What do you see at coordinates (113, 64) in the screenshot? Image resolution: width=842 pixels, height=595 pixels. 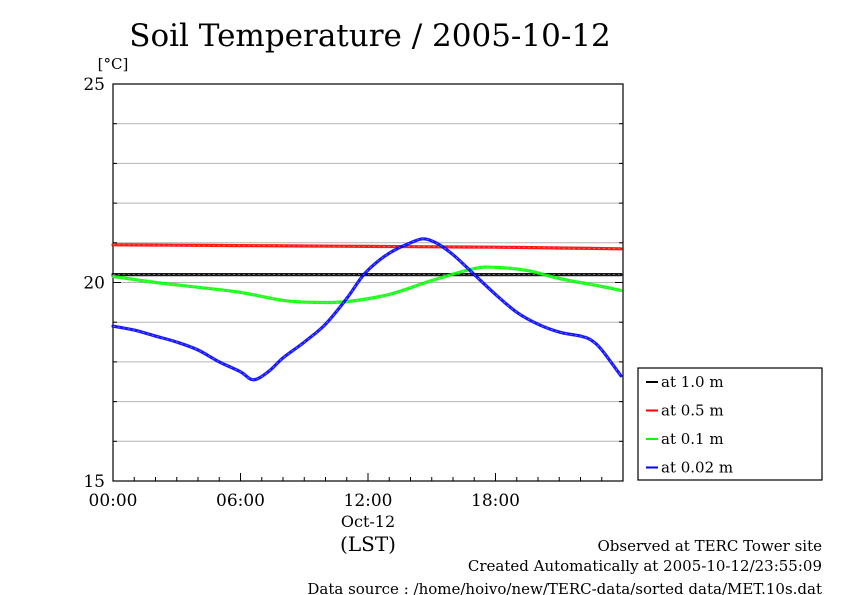 I see `y-axis-unit: [°C]` at bounding box center [113, 64].